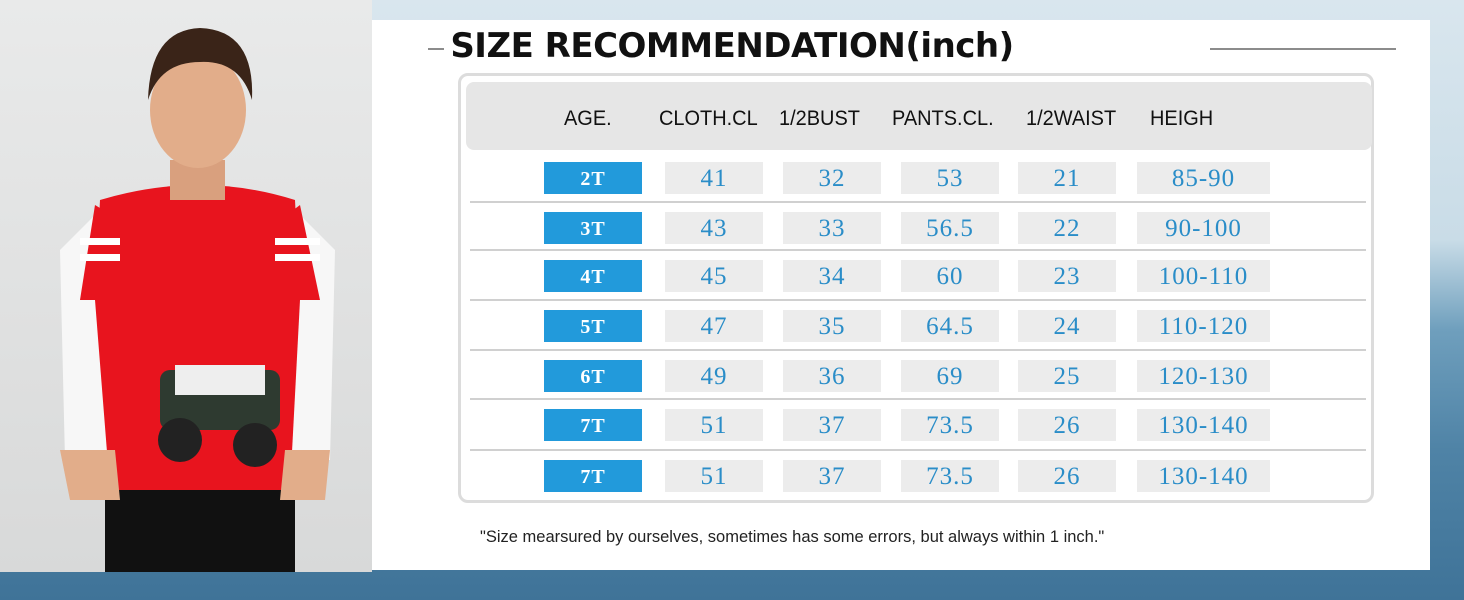  I want to click on column-header: CLOTH.CL, so click(708, 118).